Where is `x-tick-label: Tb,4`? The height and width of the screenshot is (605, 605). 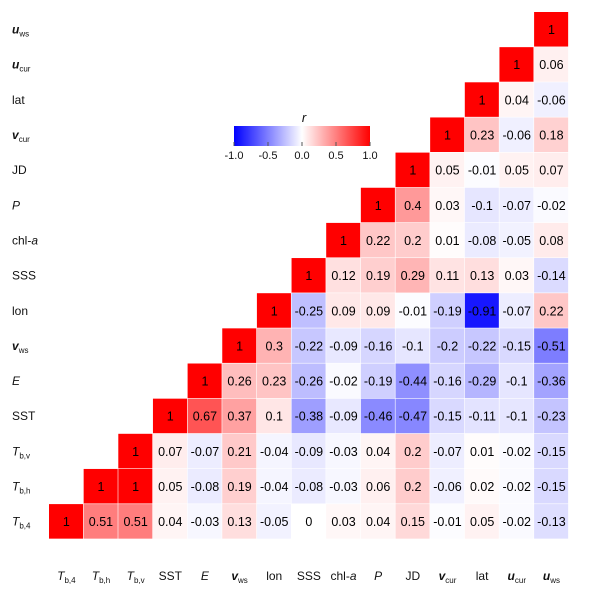
x-tick-label: Tb,4 is located at coordinates (66, 577).